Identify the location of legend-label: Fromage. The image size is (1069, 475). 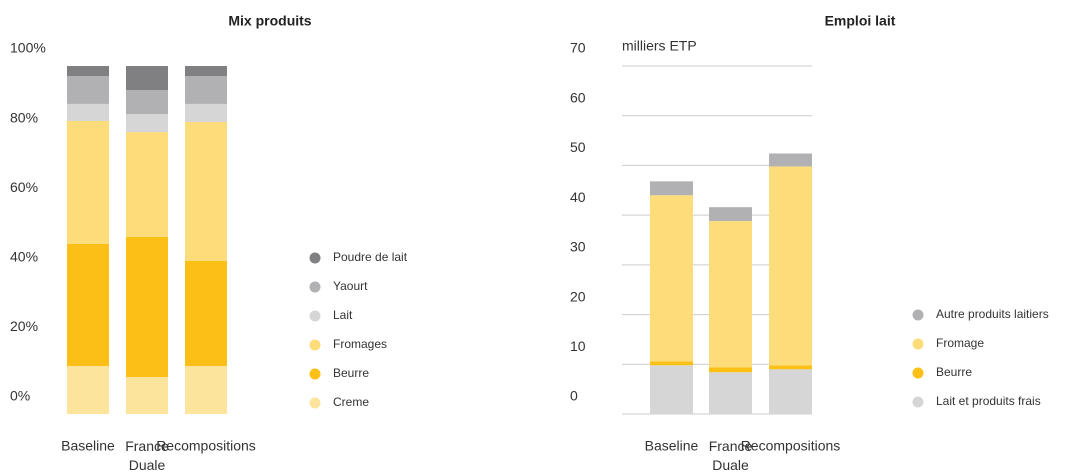
(960, 343).